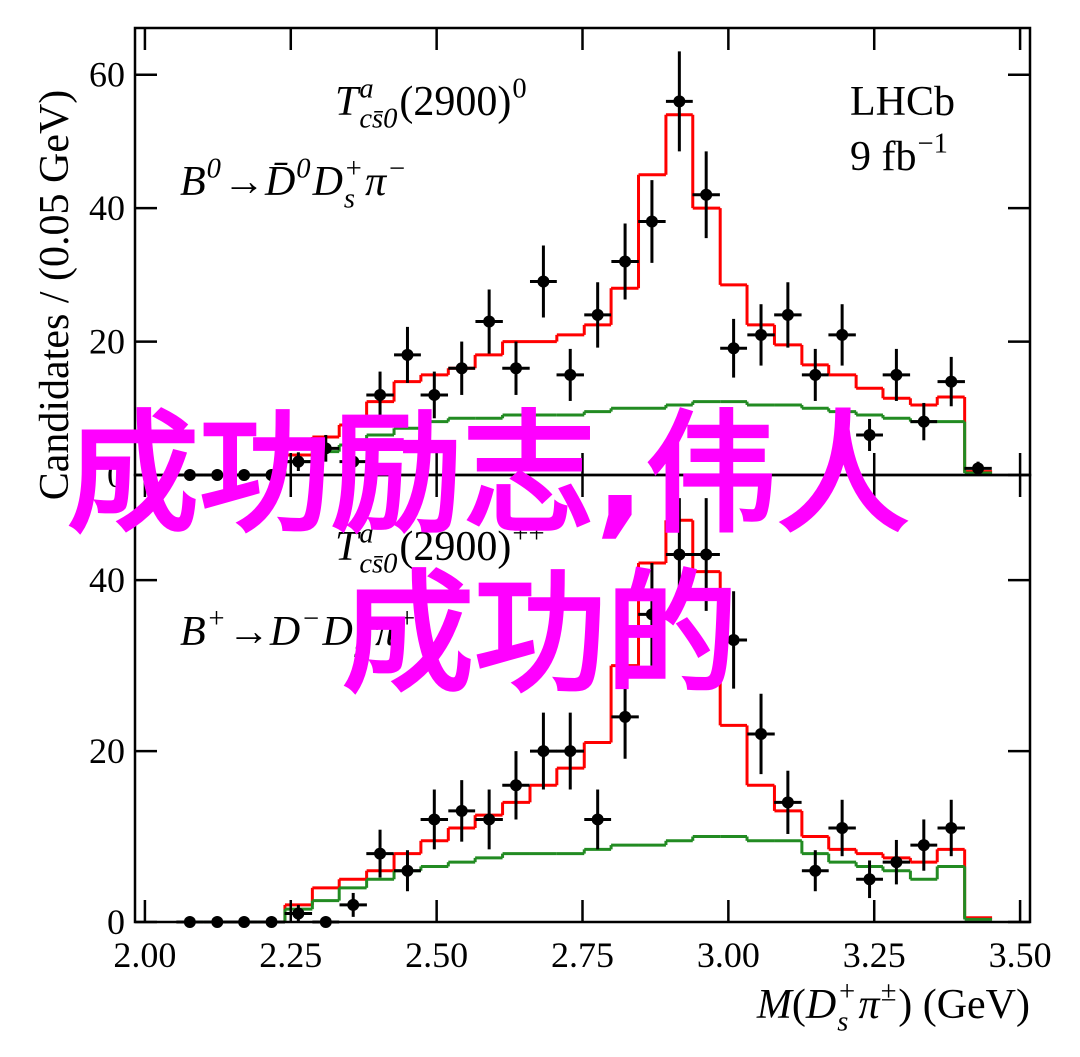 This screenshot has width=1080, height=1057. Describe the element at coordinates (290, 955) in the screenshot. I see `x-tick-label: 2.25` at that location.